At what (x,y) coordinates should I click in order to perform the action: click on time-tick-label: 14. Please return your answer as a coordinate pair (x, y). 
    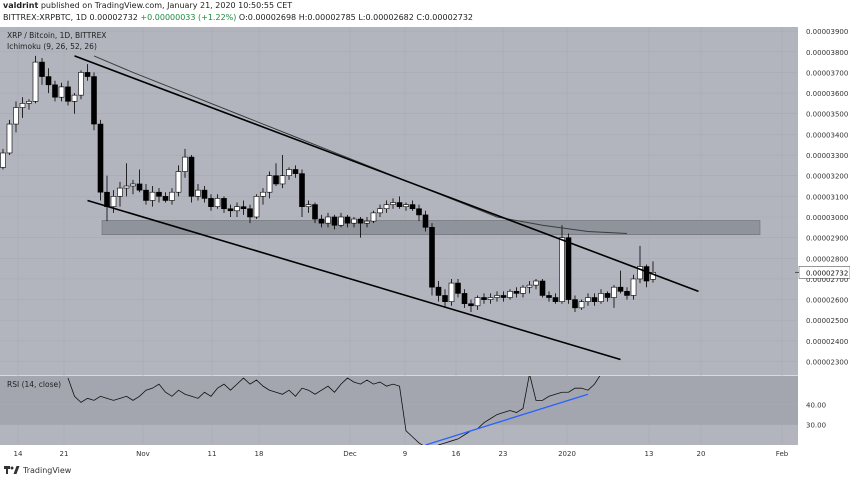
    Looking at the image, I should click on (18, 454).